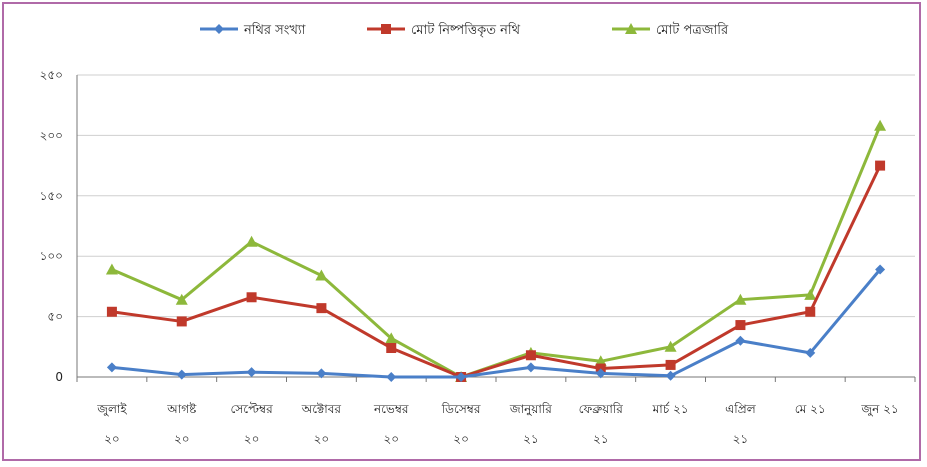  I want to click on x-tick-label: এপ্রিল, so click(741, 409).